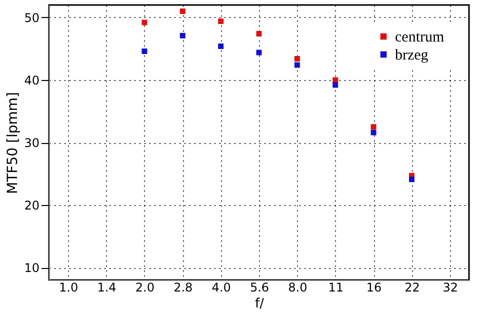 This screenshot has height=331, width=494. What do you see at coordinates (32, 81) in the screenshot?
I see `y-tick-label: 40` at bounding box center [32, 81].